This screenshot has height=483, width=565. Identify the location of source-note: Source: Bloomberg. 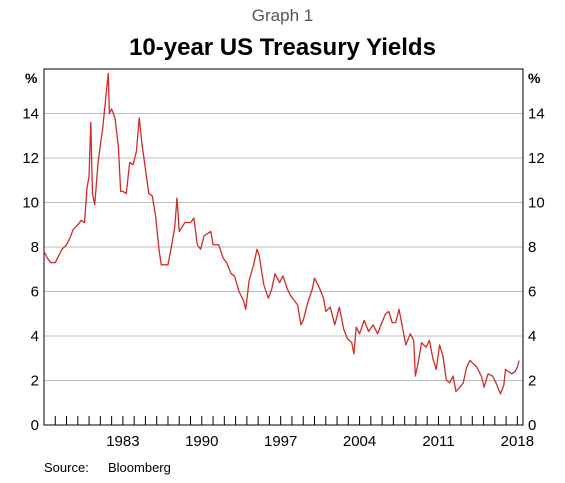
(107, 467).